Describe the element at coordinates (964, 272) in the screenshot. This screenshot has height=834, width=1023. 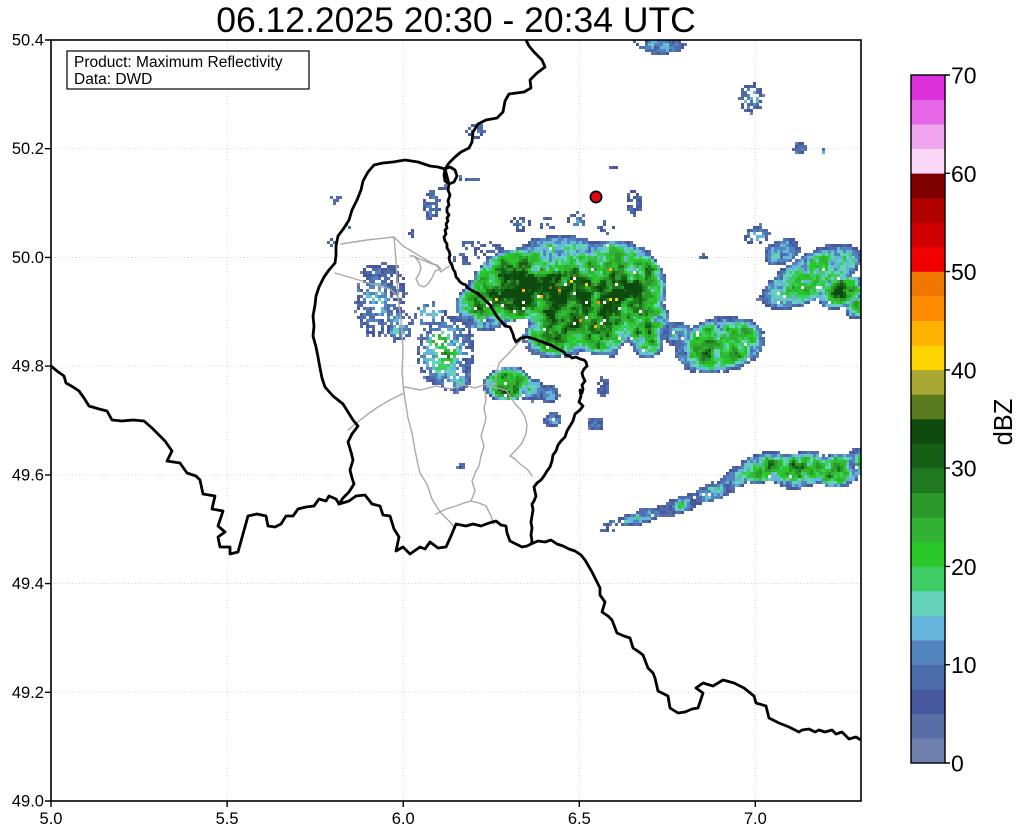
I see `svg-text: 50` at that location.